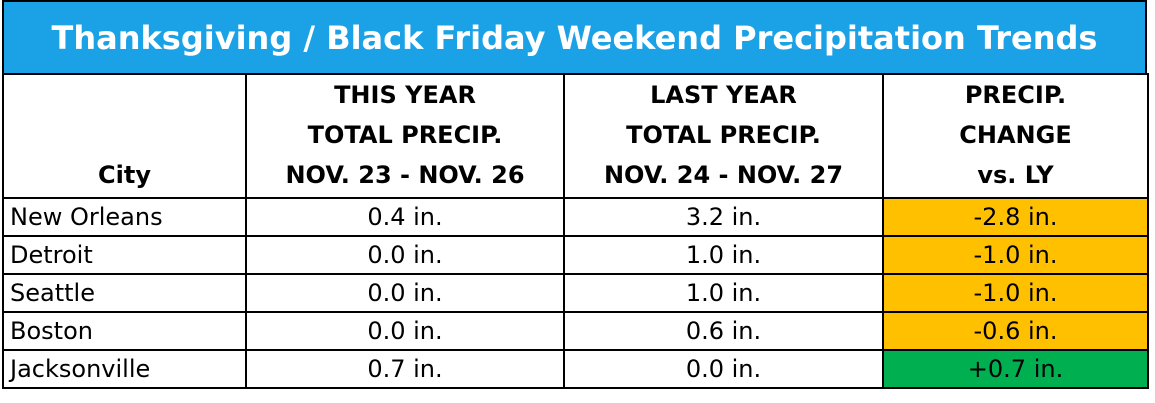 Image resolution: width=1155 pixels, height=403 pixels. I want to click on city-cell: Boston, so click(124, 331).